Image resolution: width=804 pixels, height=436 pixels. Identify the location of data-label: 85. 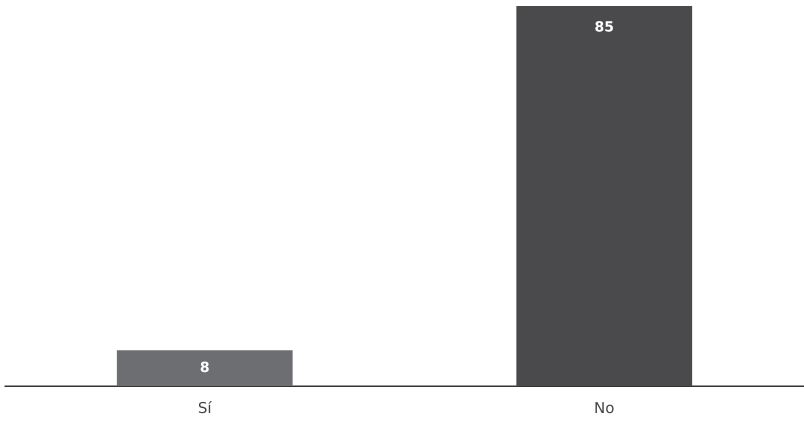
(604, 28).